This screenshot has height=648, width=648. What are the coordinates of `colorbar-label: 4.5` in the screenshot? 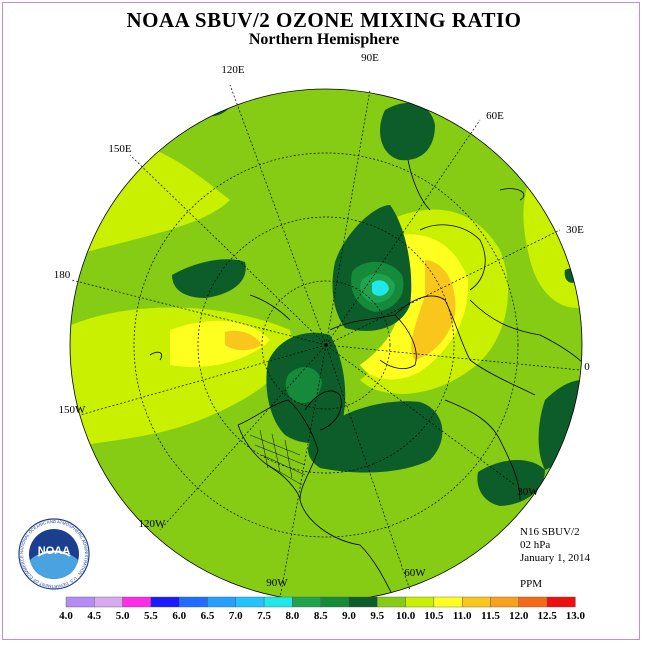 It's located at (94, 616).